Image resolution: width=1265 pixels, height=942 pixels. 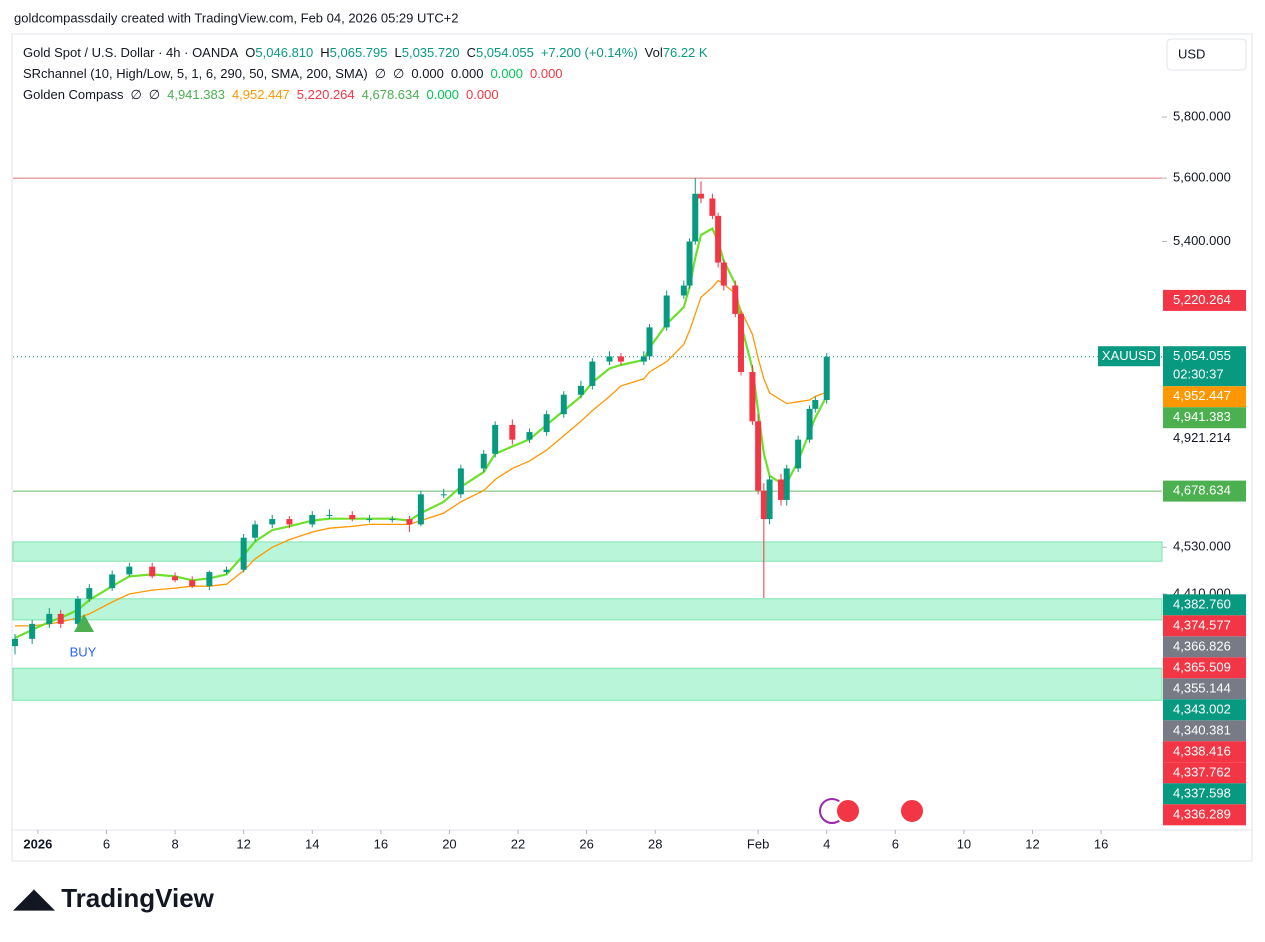 What do you see at coordinates (1101, 843) in the screenshot?
I see `x-tick-label: 16` at bounding box center [1101, 843].